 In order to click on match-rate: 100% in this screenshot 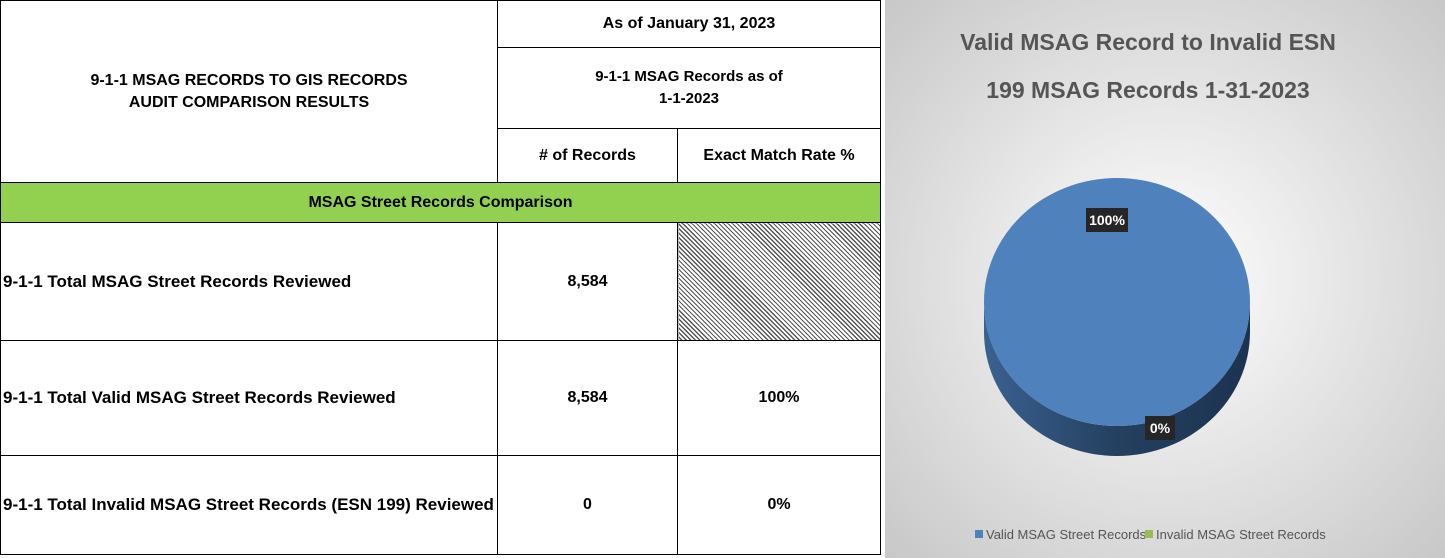, I will do `click(779, 398)`.